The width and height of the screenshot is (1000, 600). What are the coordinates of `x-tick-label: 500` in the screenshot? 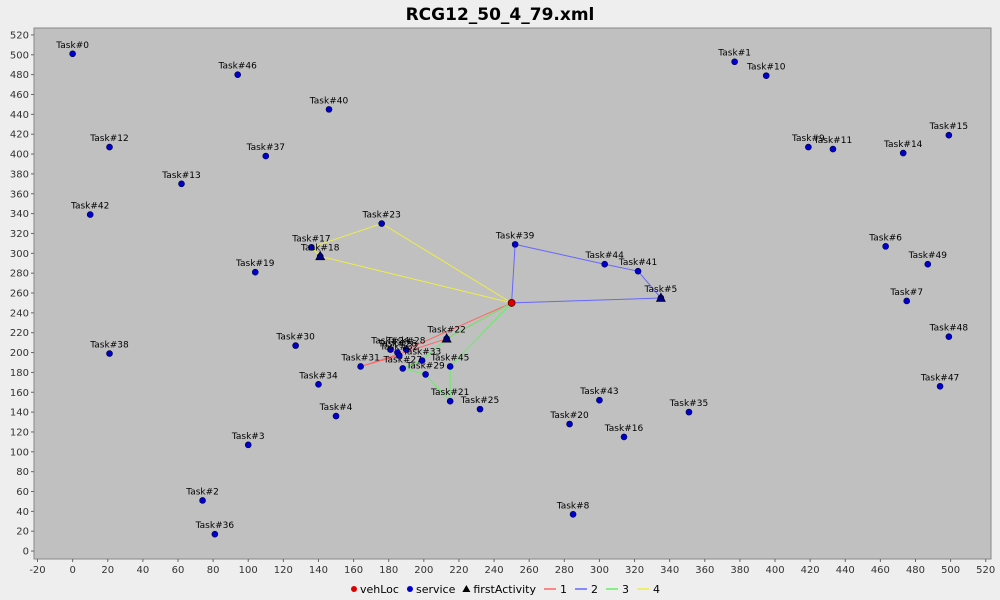 It's located at (950, 570).